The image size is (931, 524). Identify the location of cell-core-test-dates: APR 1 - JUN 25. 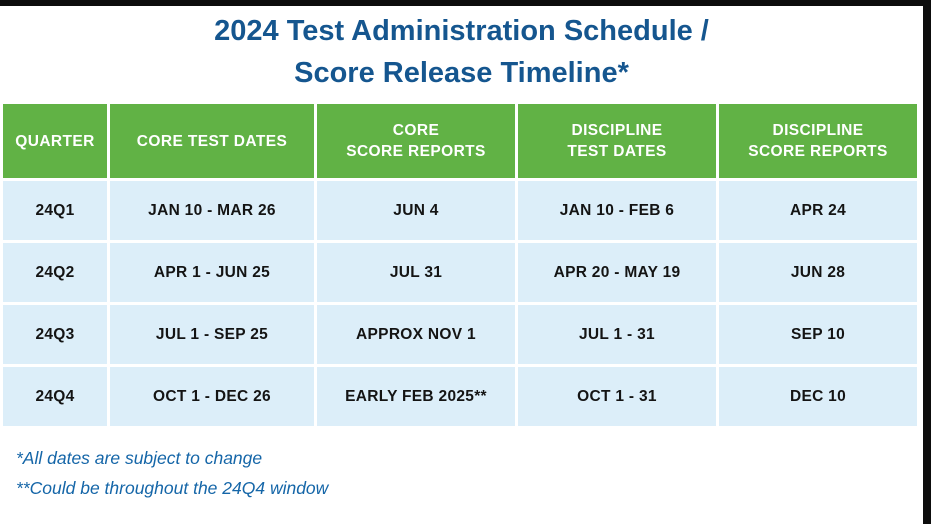
(212, 272).